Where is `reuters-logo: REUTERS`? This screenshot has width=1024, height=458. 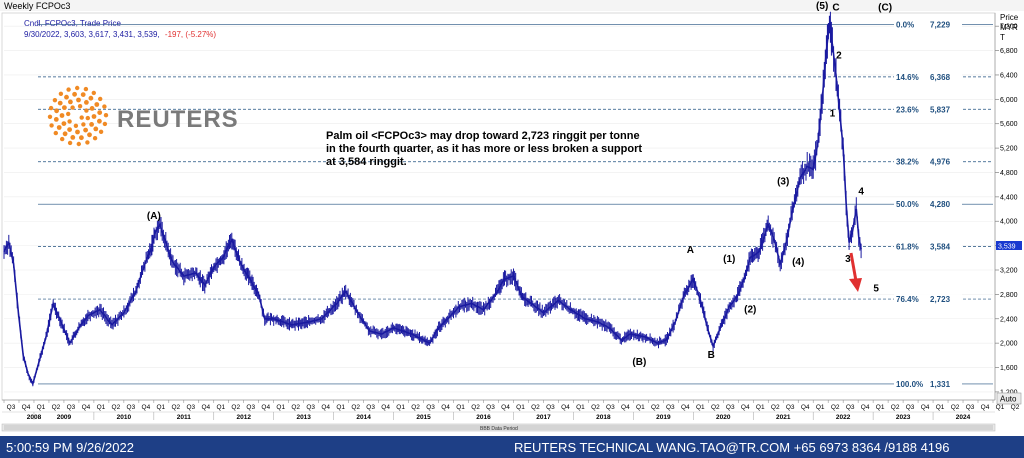 reuters-logo: REUTERS is located at coordinates (142, 116).